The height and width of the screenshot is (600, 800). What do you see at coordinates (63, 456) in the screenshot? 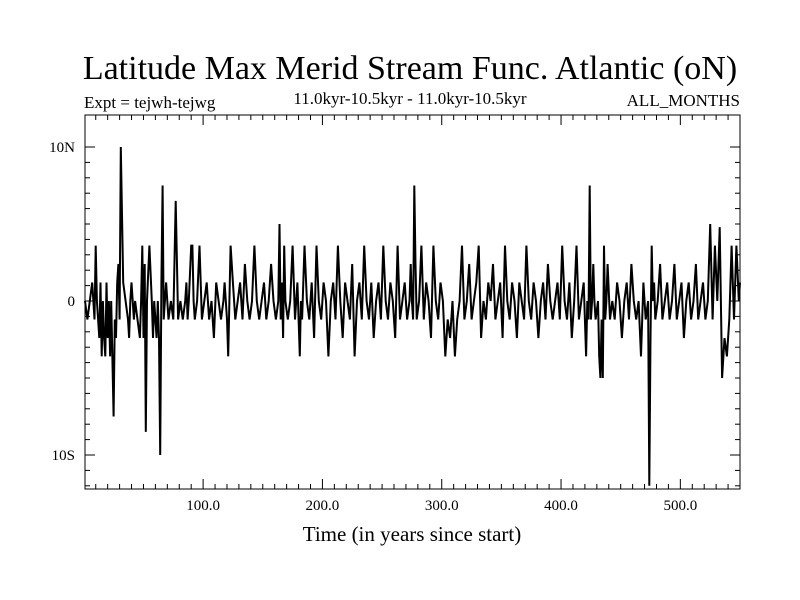
I see `y-tick-label: 10S` at bounding box center [63, 456].